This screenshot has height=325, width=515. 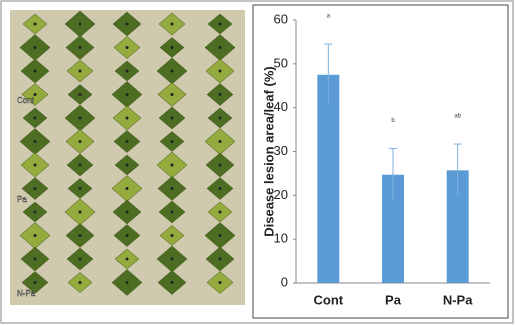 I want to click on photo-label: N-Pa, so click(x=26, y=293).